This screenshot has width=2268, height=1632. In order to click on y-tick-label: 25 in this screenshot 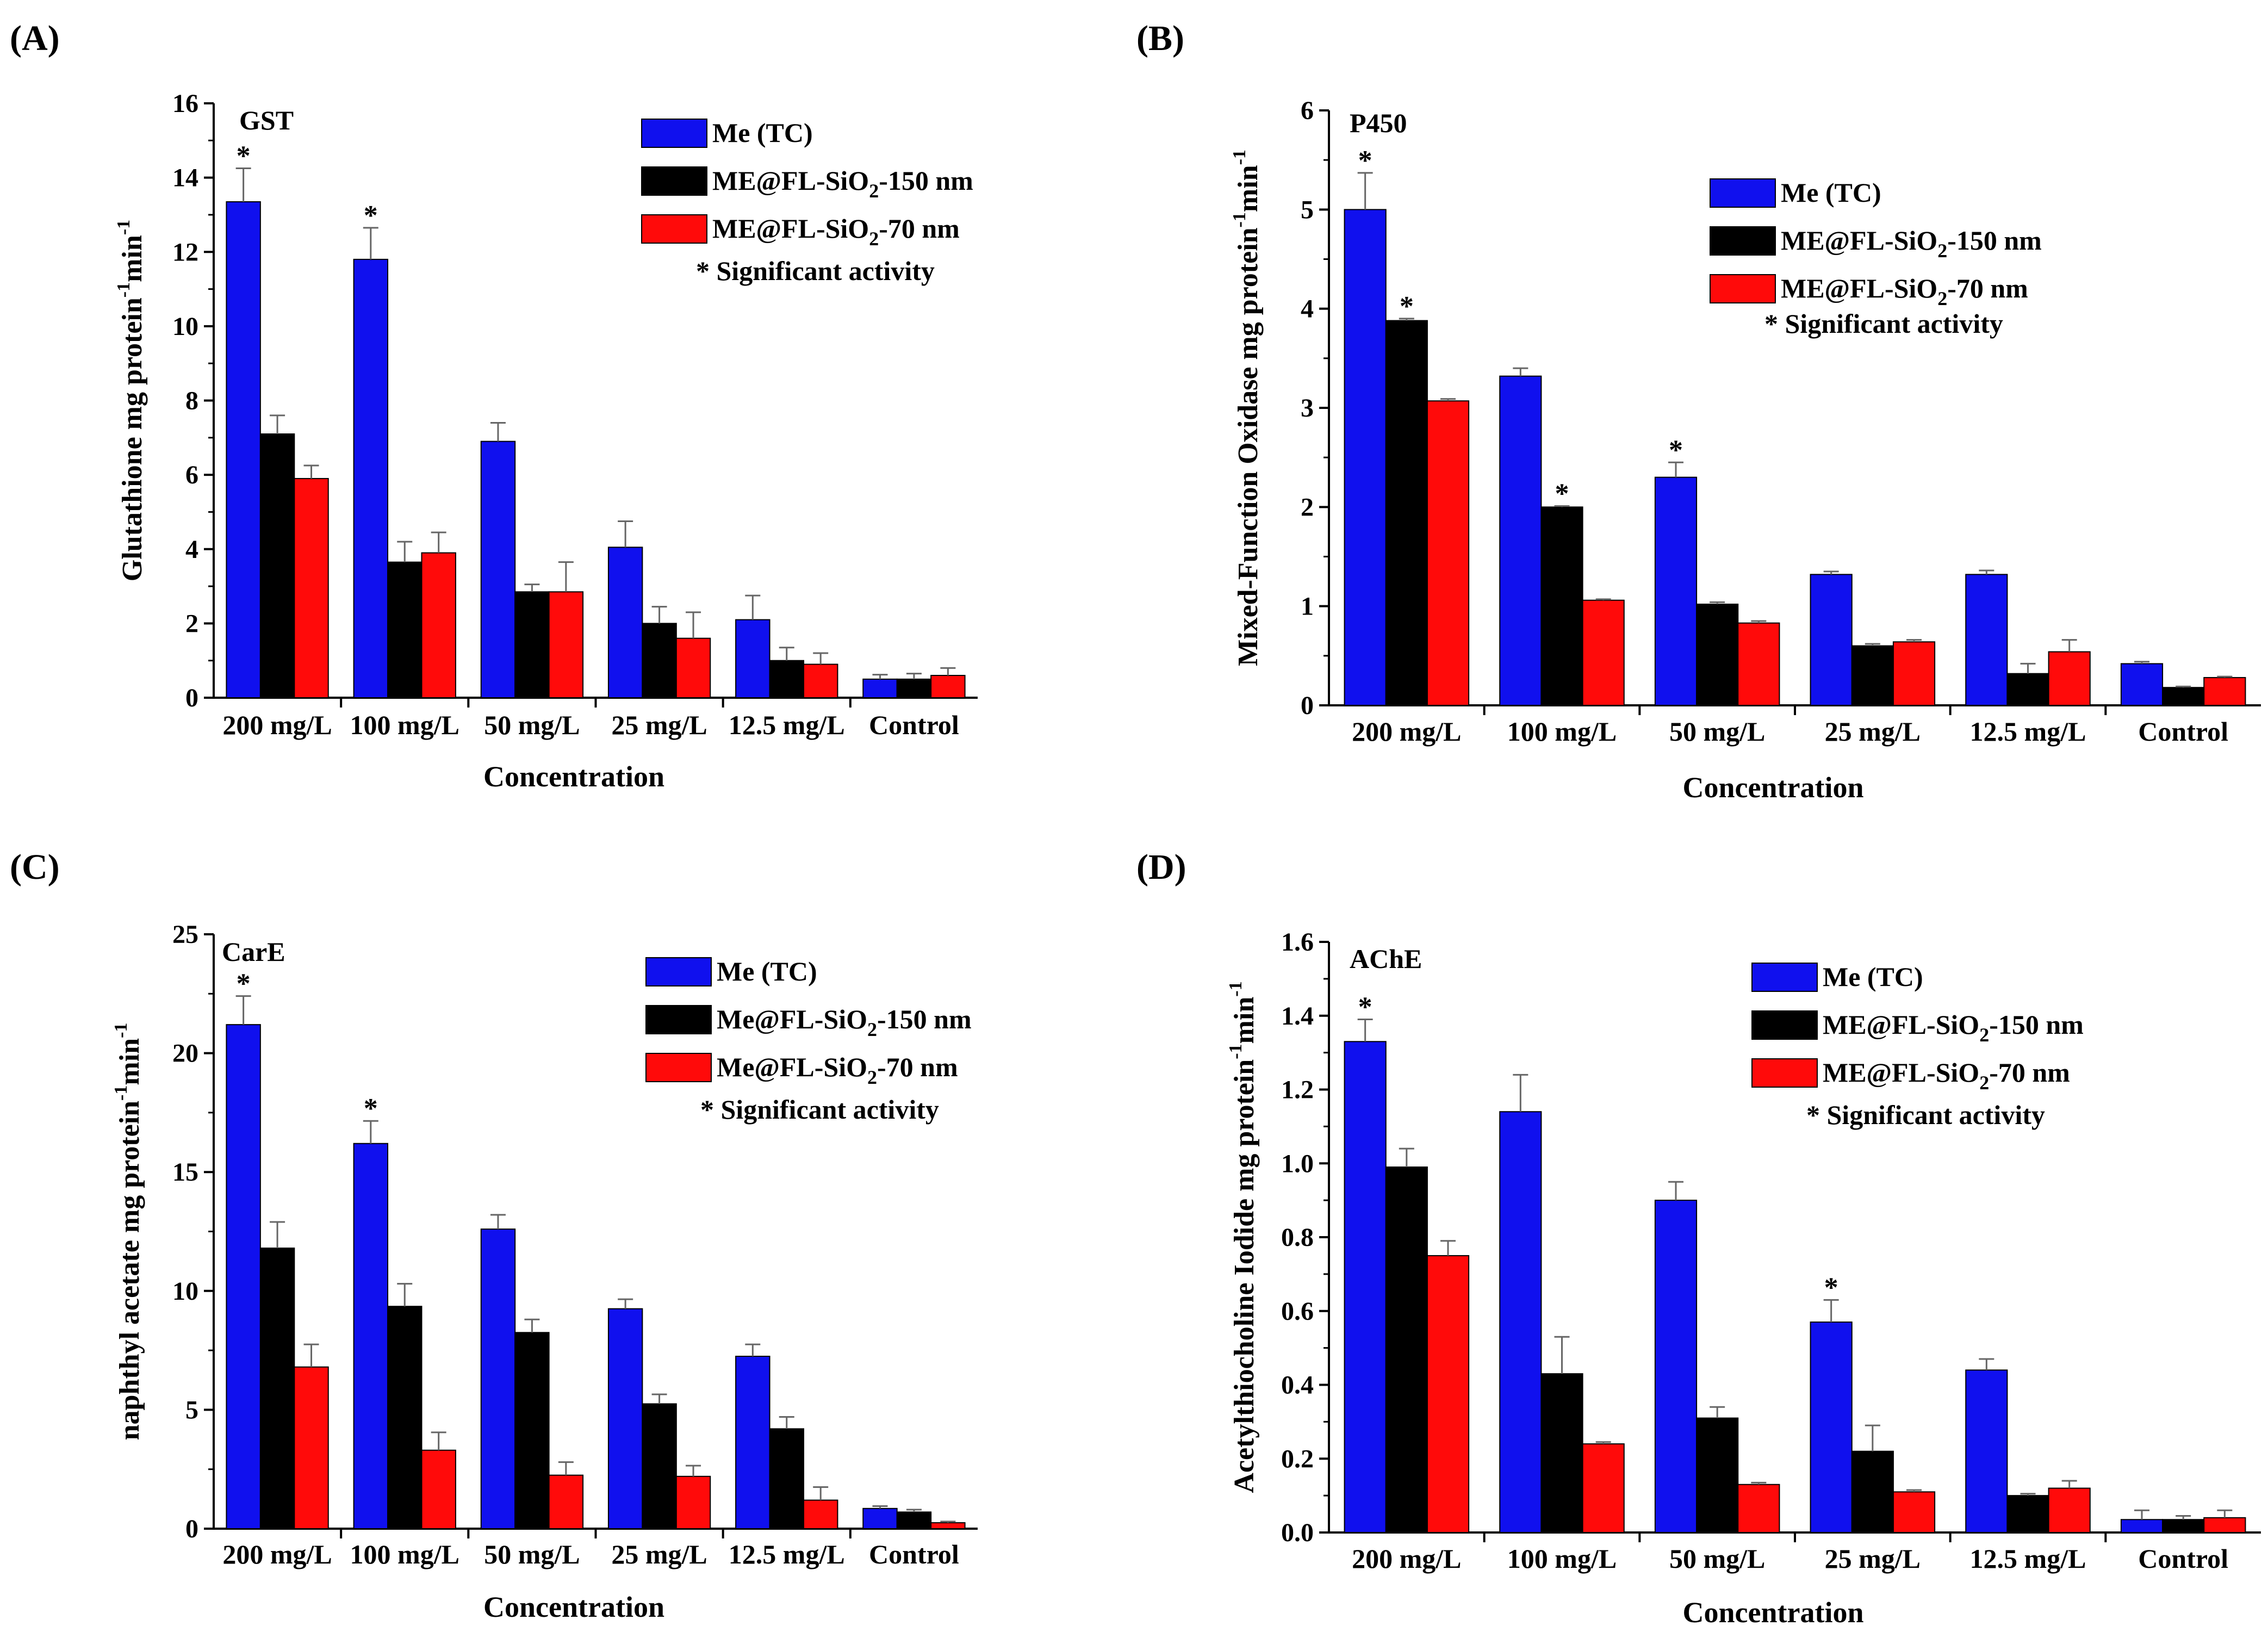, I will do `click(185, 934)`.